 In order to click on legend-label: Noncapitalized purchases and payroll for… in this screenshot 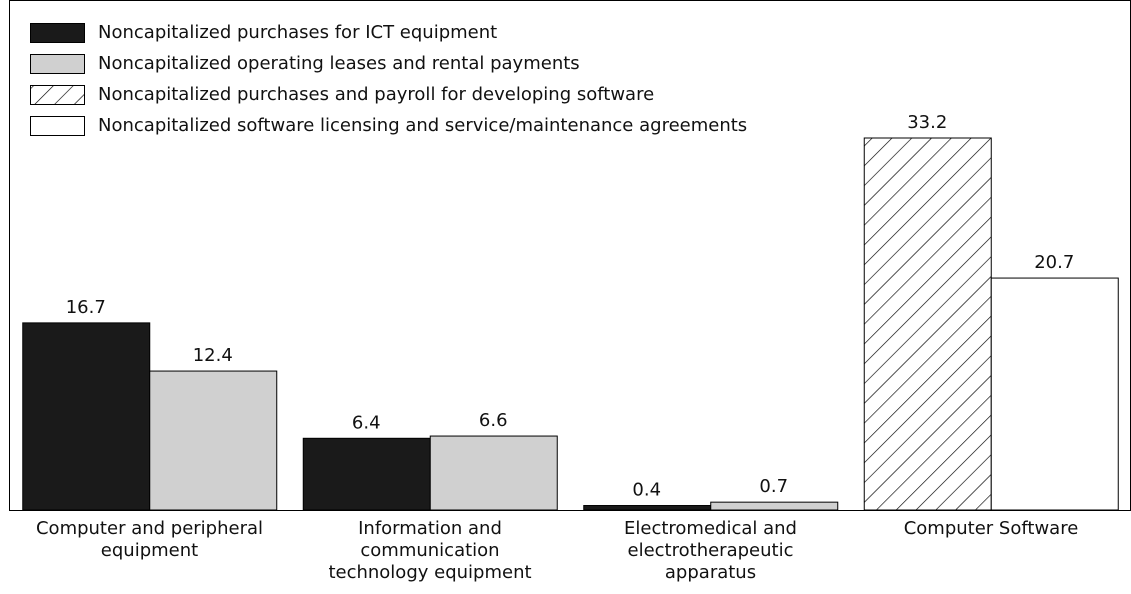, I will do `click(376, 94)`.